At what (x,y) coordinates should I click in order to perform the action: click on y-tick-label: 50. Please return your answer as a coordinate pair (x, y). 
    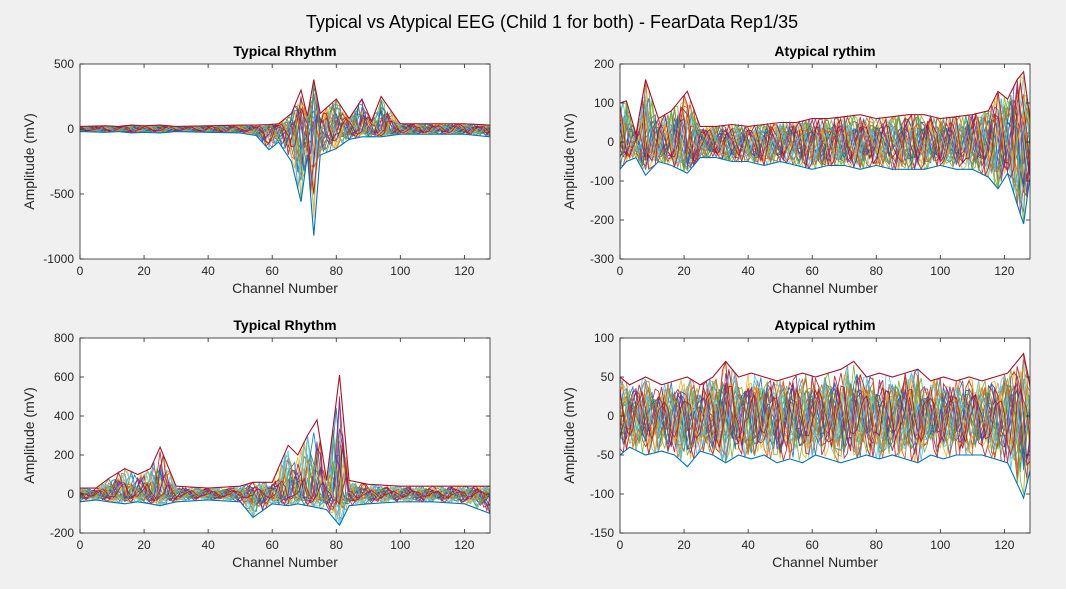
    Looking at the image, I should click on (608, 377).